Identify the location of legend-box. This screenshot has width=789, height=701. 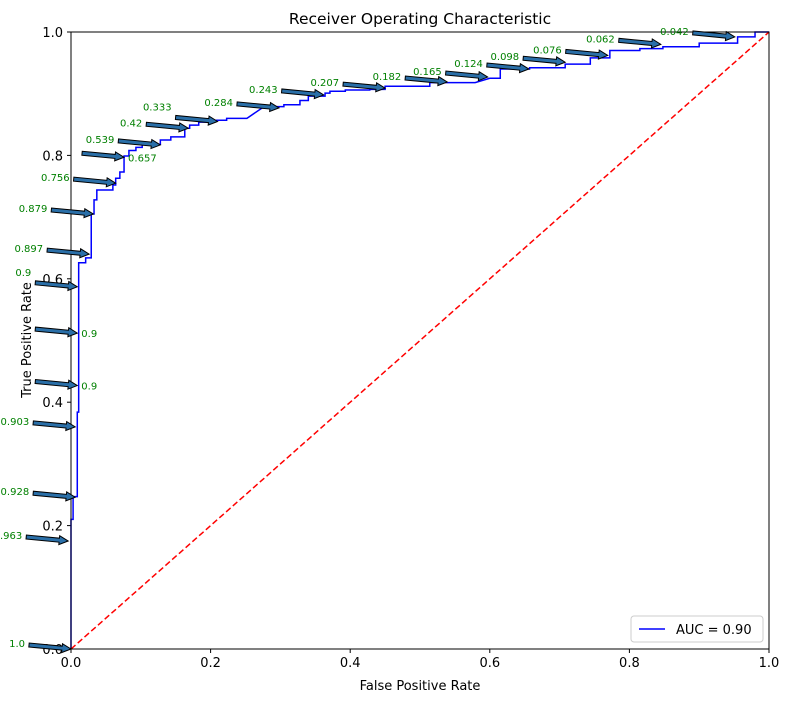
(697, 629).